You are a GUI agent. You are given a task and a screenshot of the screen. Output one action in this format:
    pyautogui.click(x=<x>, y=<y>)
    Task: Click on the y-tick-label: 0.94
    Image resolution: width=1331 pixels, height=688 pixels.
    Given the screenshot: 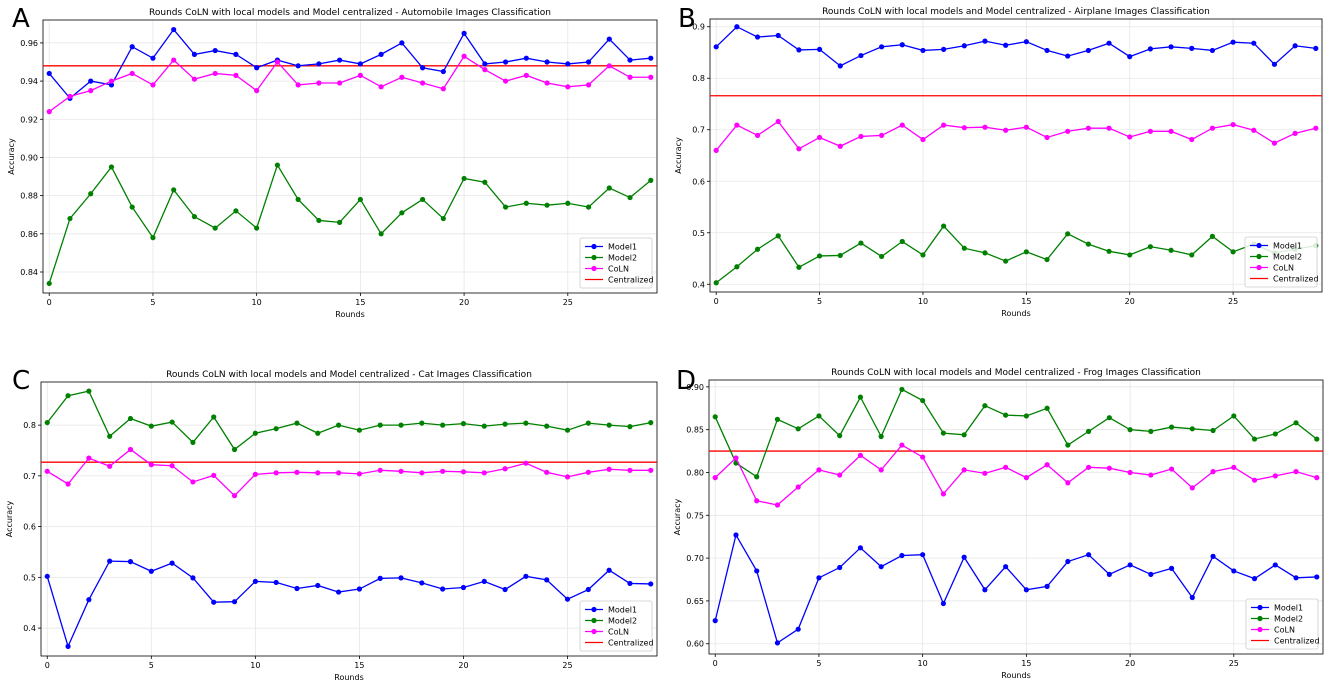 What is the action you would take?
    pyautogui.click(x=29, y=81)
    